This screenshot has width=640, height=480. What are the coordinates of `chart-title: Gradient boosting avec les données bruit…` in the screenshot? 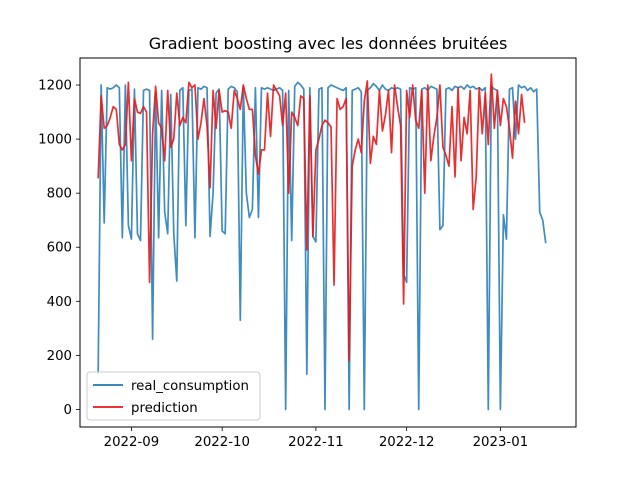 It's located at (328, 43).